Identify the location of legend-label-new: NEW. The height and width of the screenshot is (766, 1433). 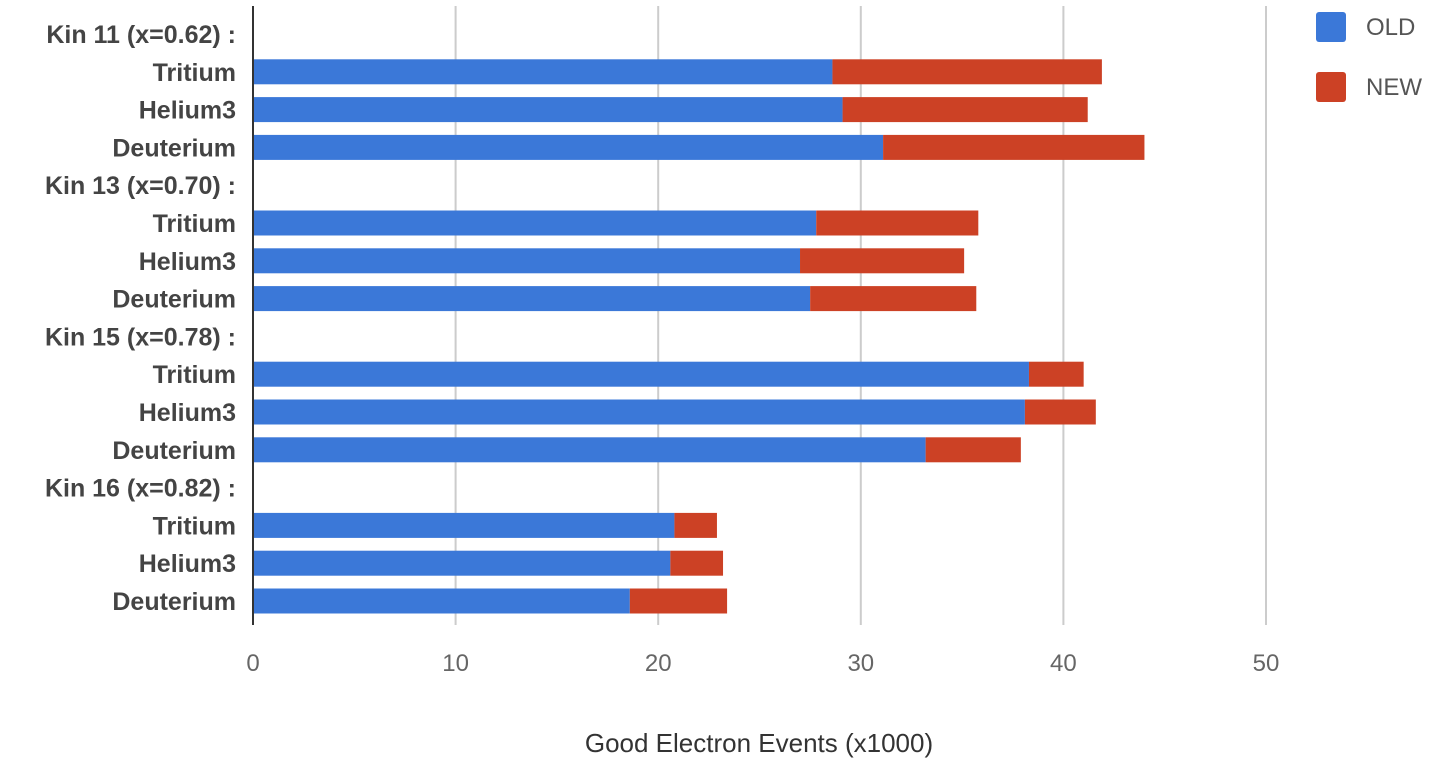
(1394, 87).